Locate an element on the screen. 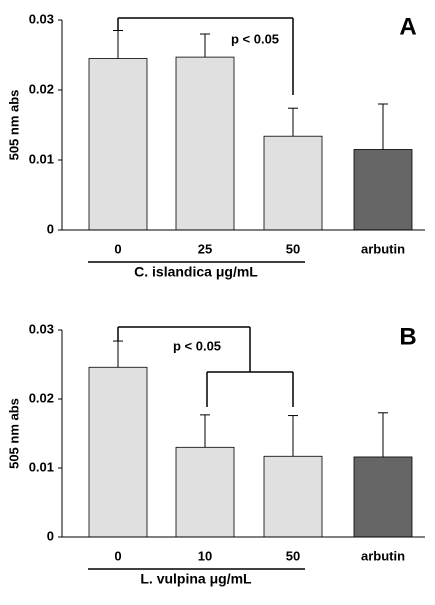 This screenshot has height=605, width=435. panel-label: B is located at coordinates (407, 336).